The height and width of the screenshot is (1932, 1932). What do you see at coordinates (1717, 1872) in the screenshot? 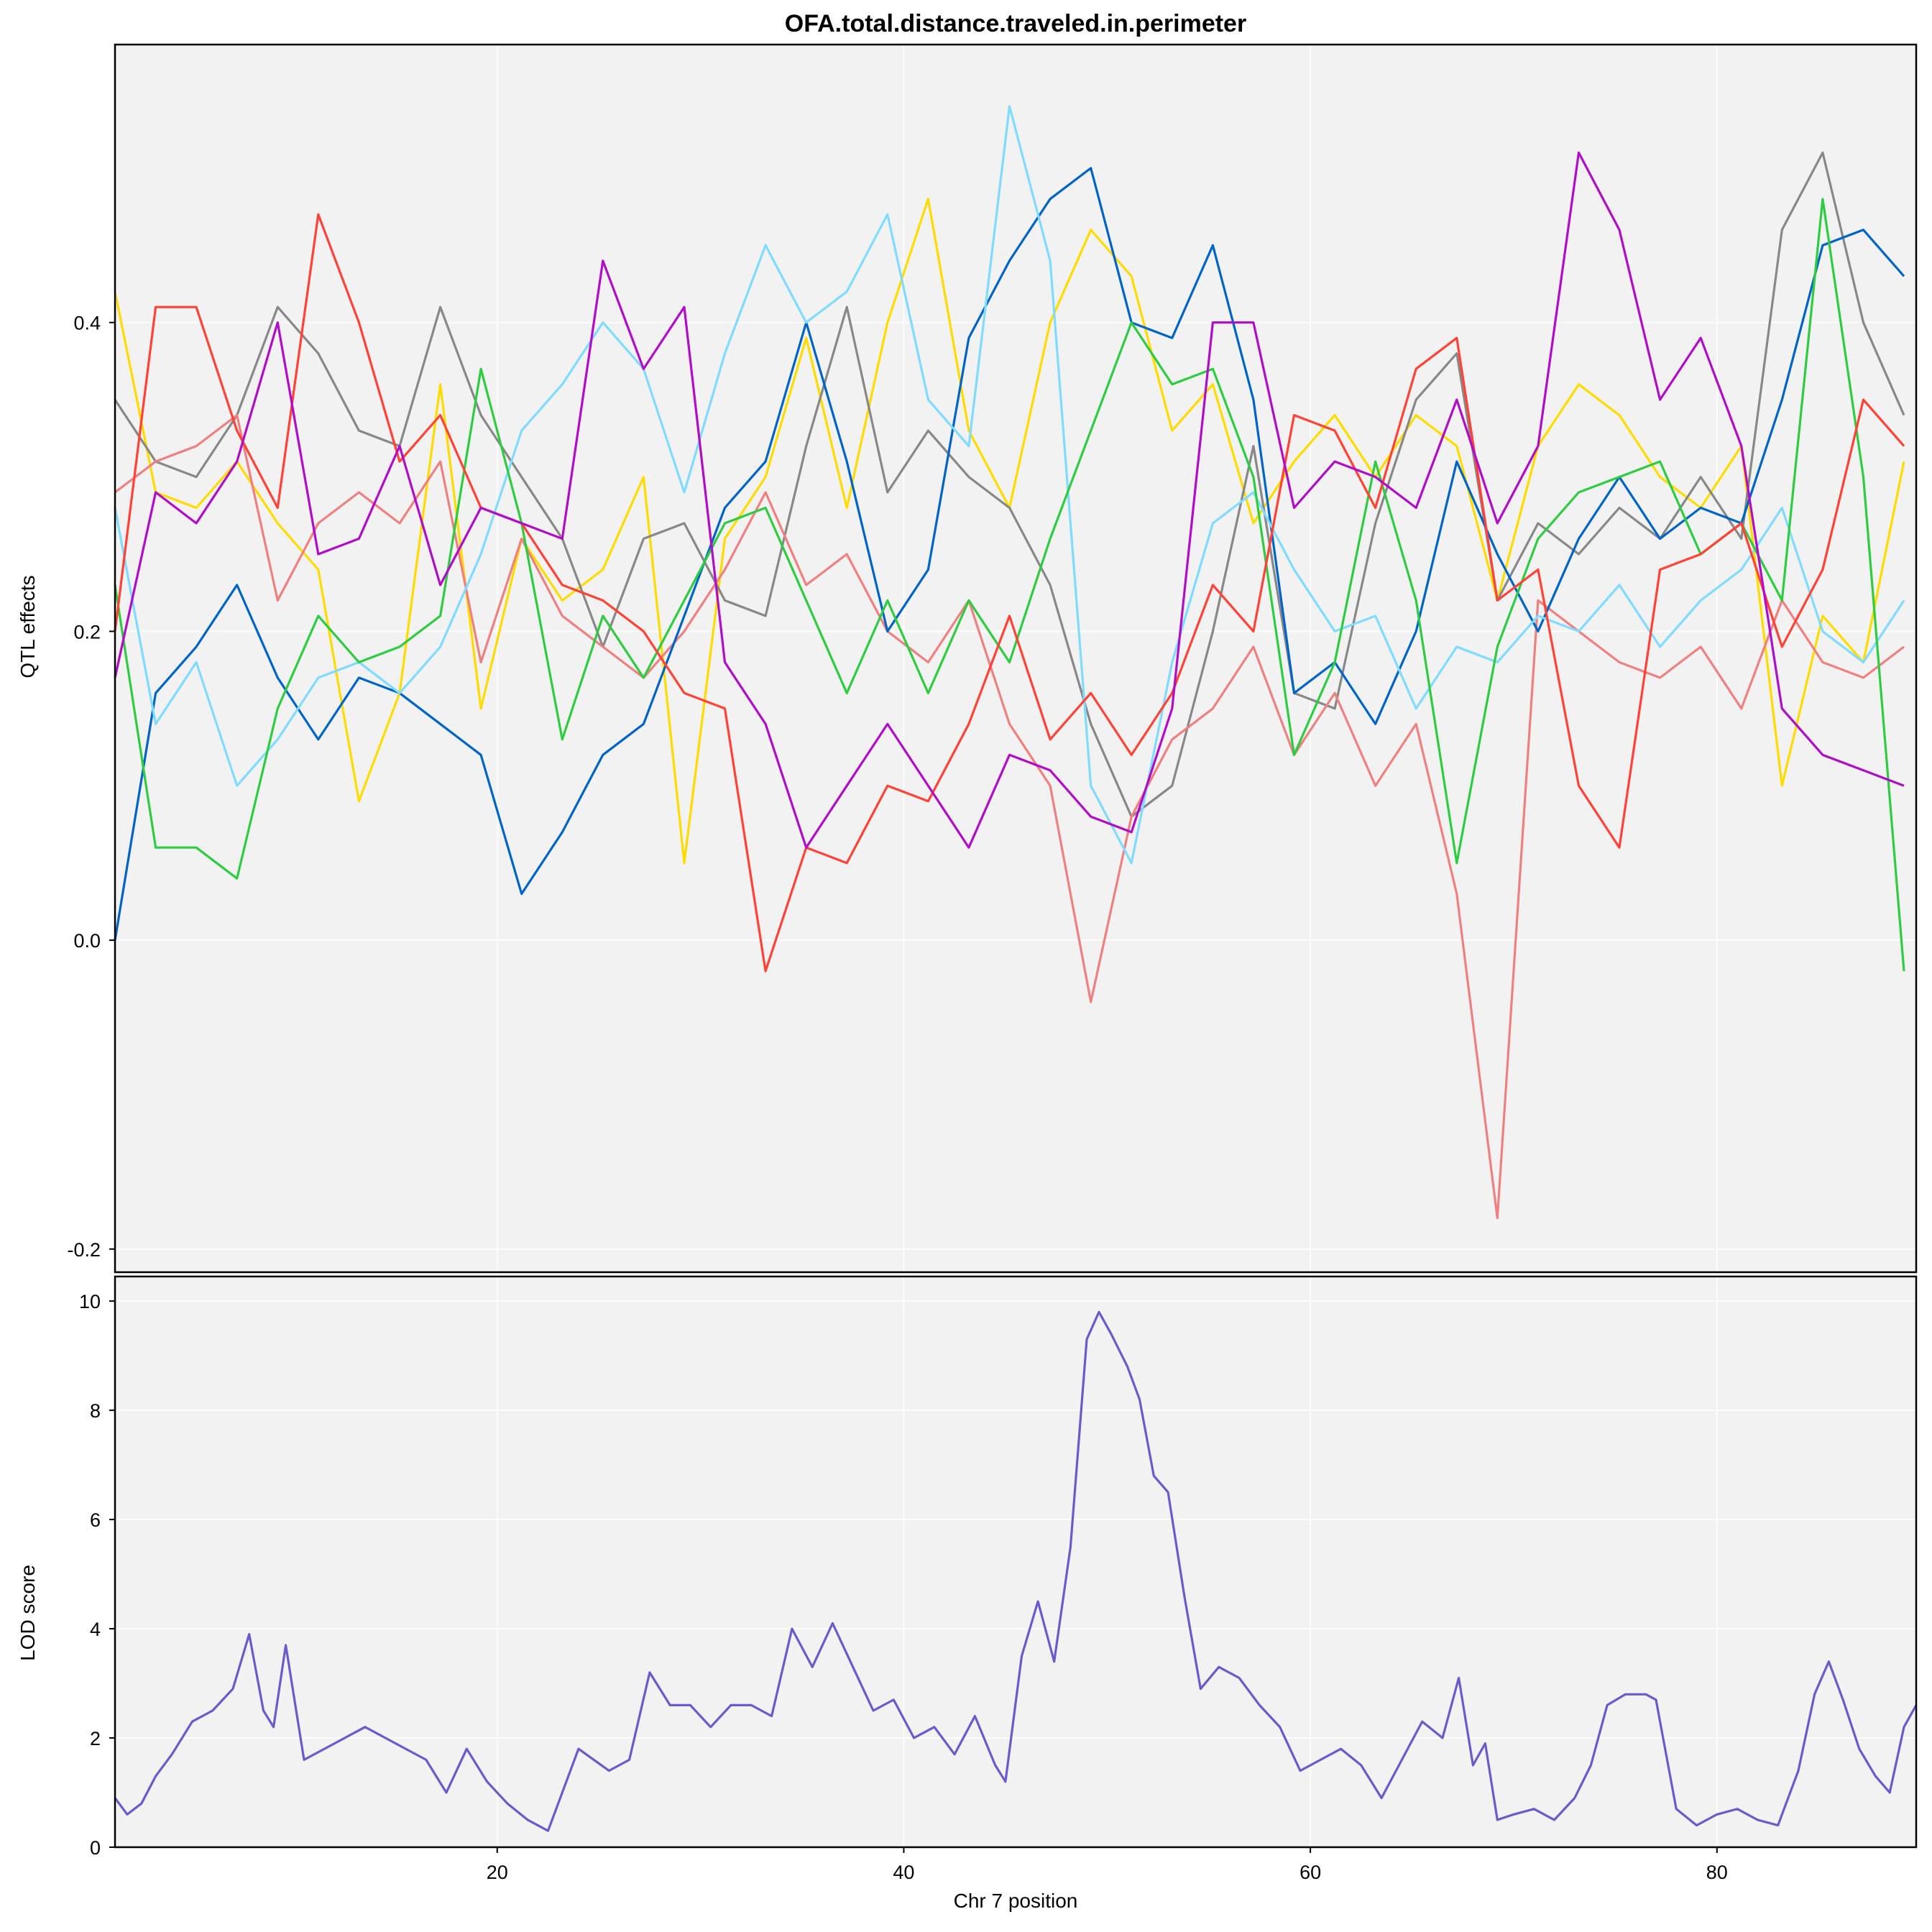
I see `x-tick-label: 80` at bounding box center [1717, 1872].